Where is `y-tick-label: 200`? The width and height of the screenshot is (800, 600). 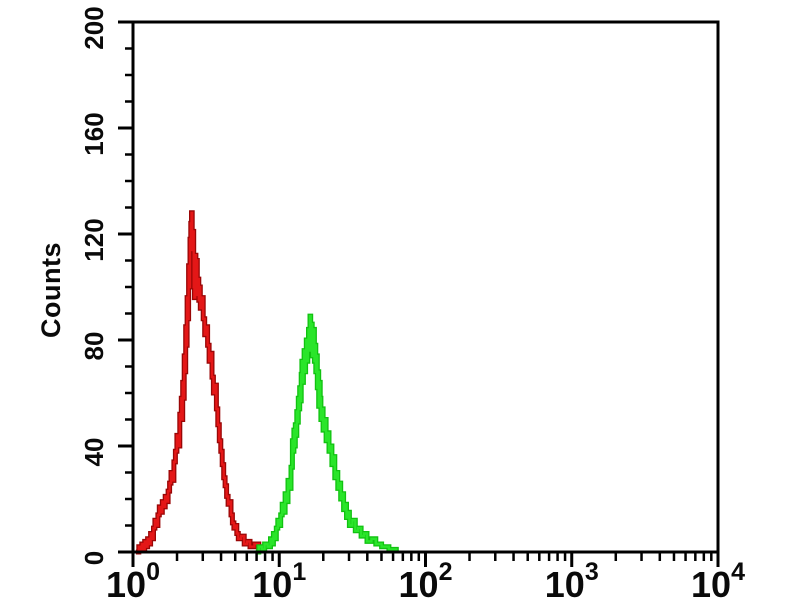
y-tick-label: 200 is located at coordinates (94, 27).